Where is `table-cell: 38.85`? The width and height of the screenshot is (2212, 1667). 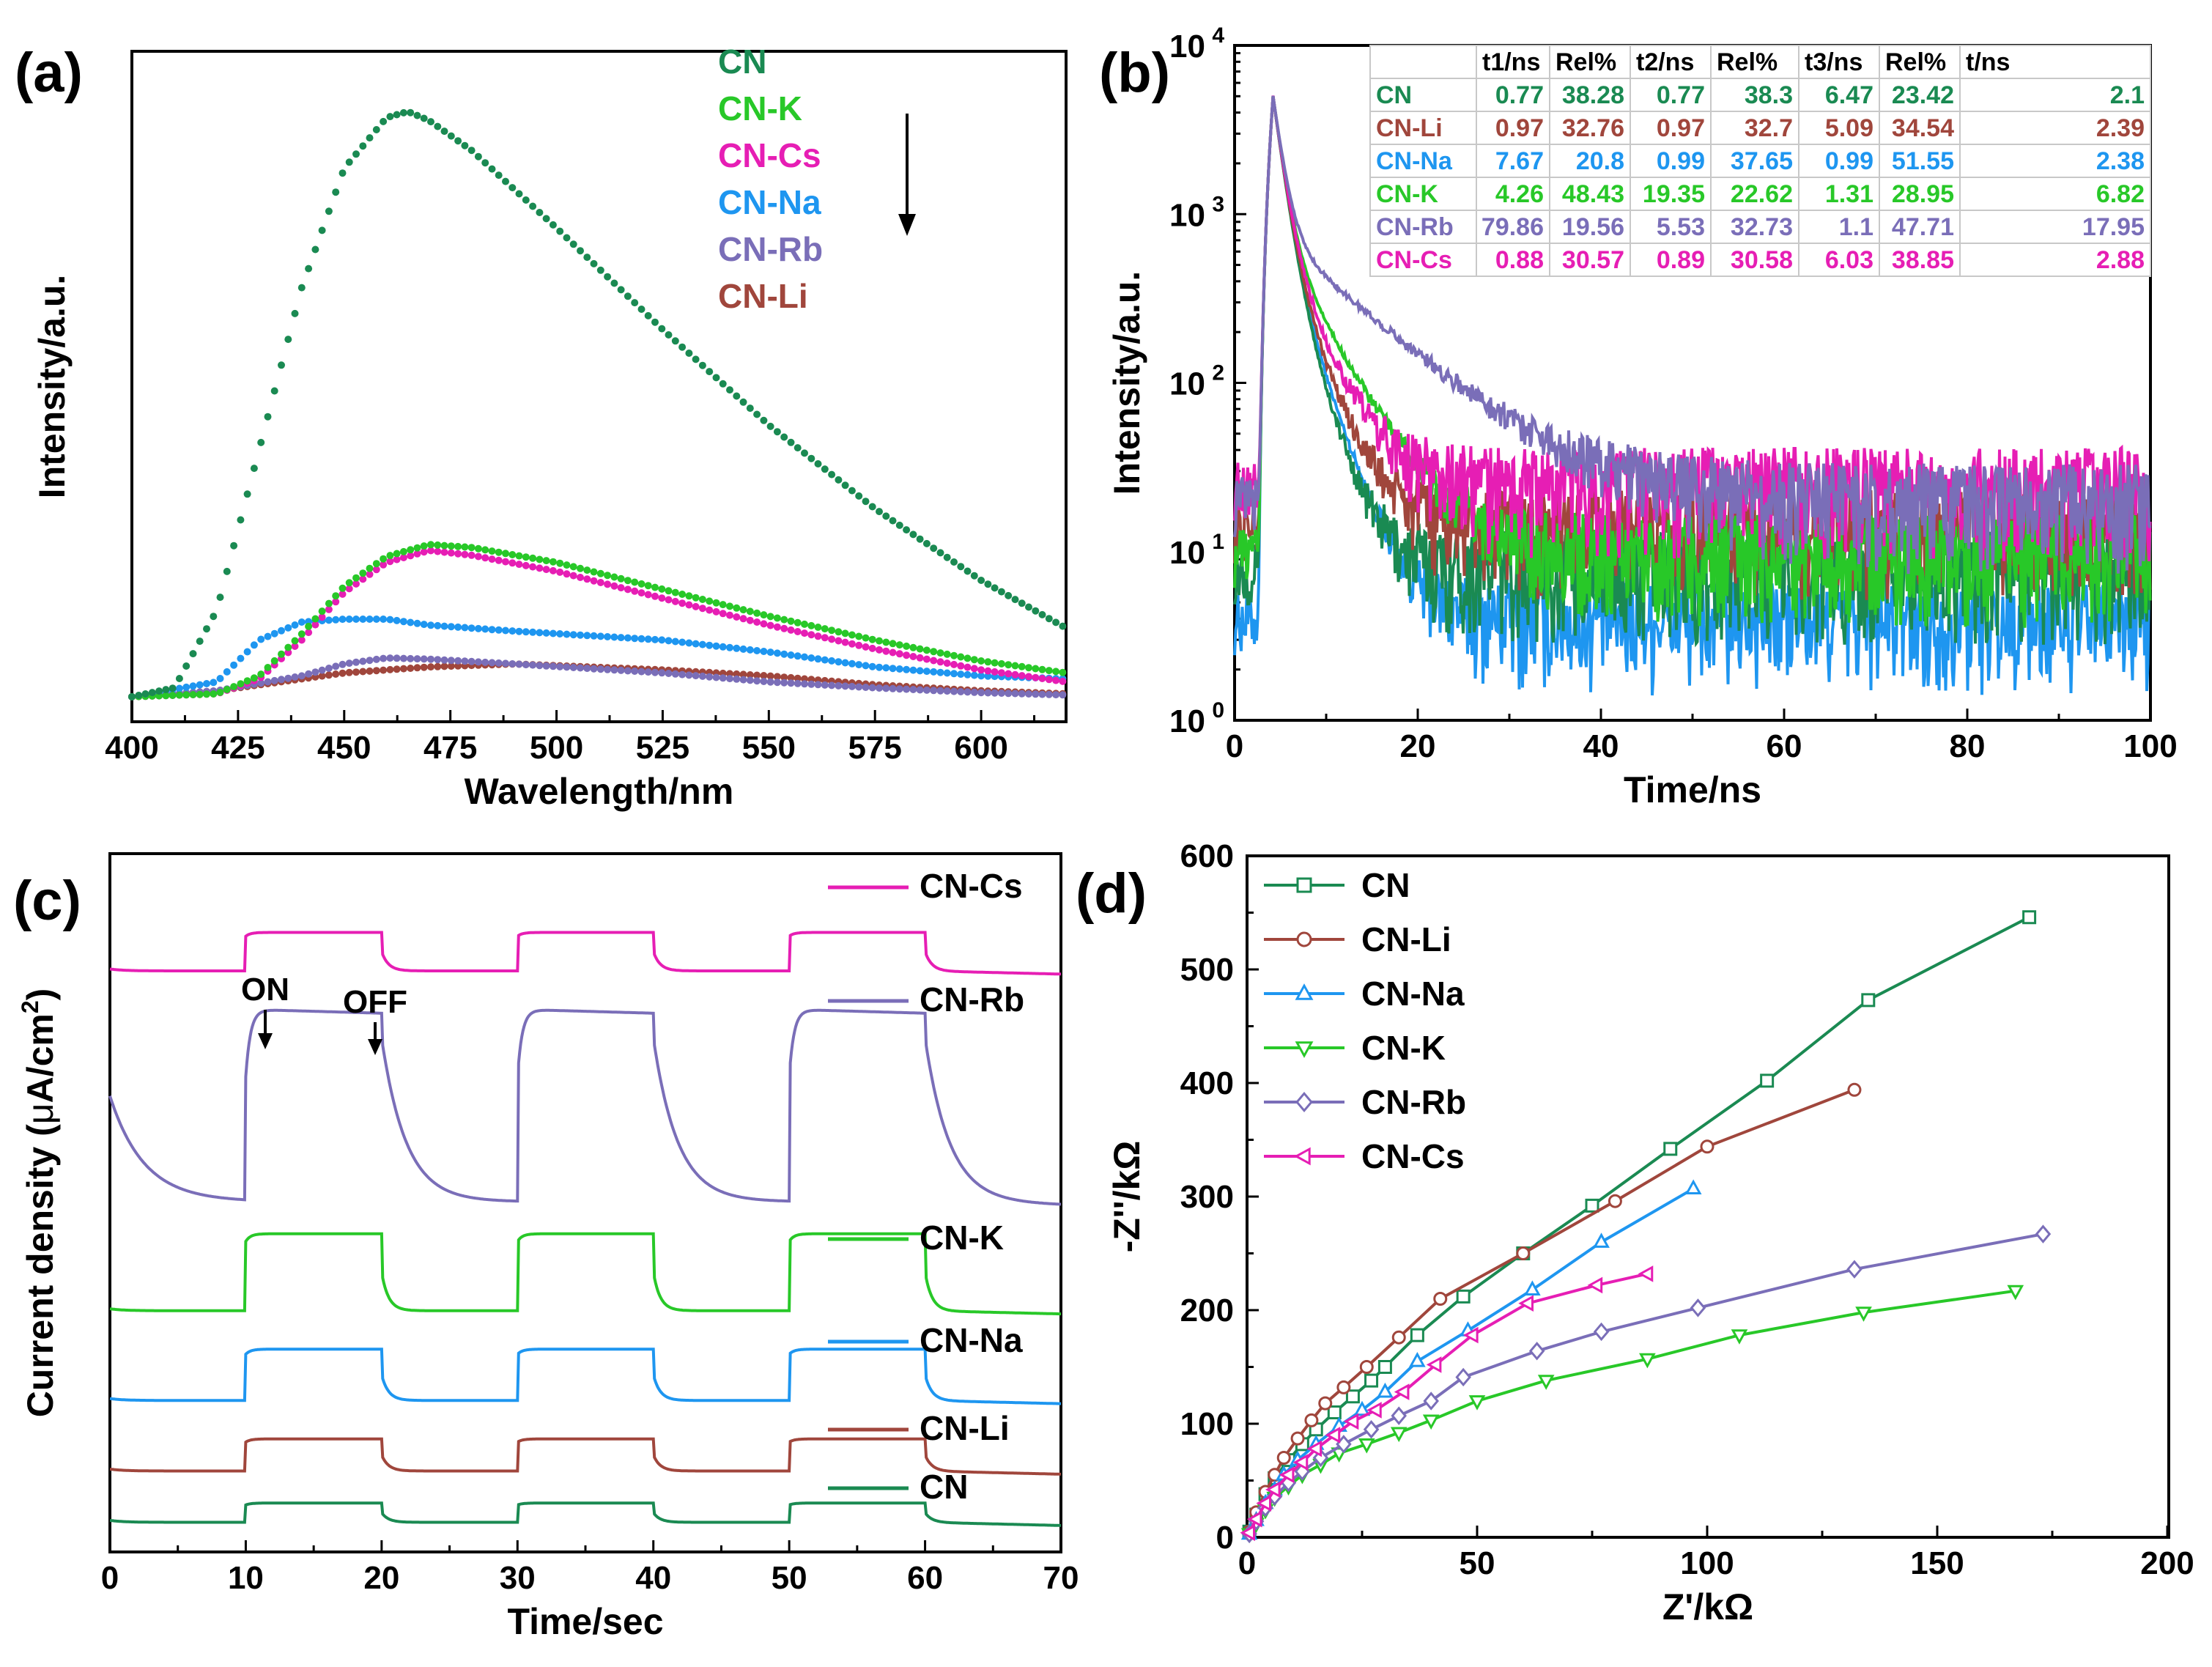 table-cell: 38.85 is located at coordinates (1923, 260).